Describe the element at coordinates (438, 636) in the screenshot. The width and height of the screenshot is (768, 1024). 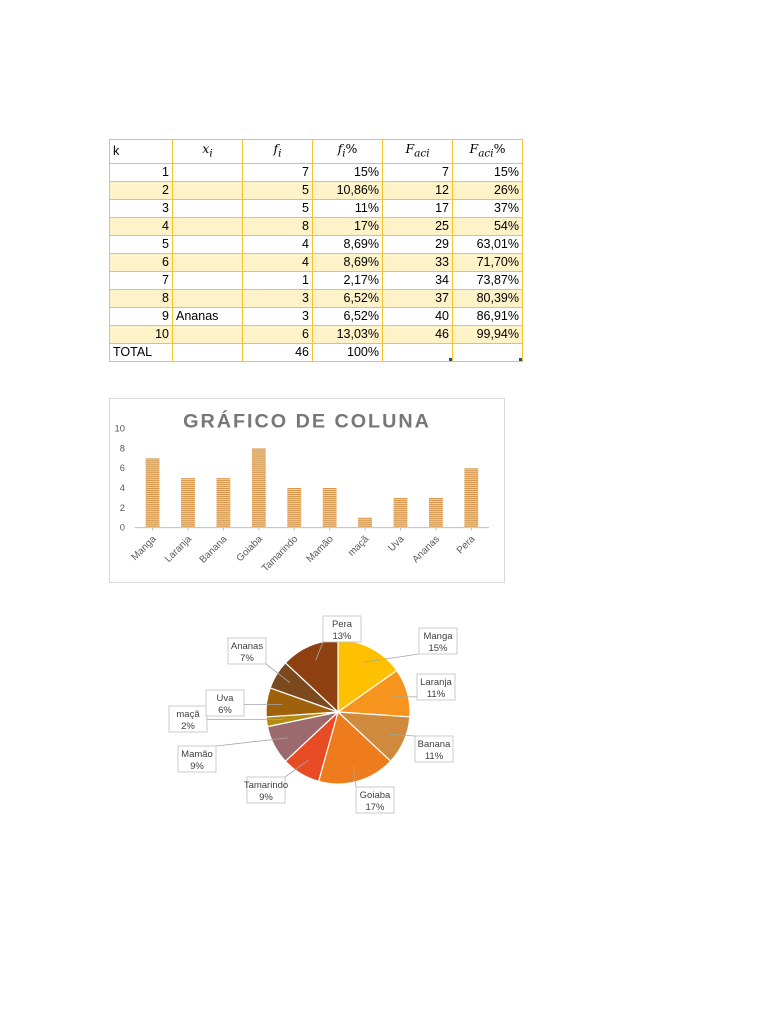
I see `data-label-category: Manga` at that location.